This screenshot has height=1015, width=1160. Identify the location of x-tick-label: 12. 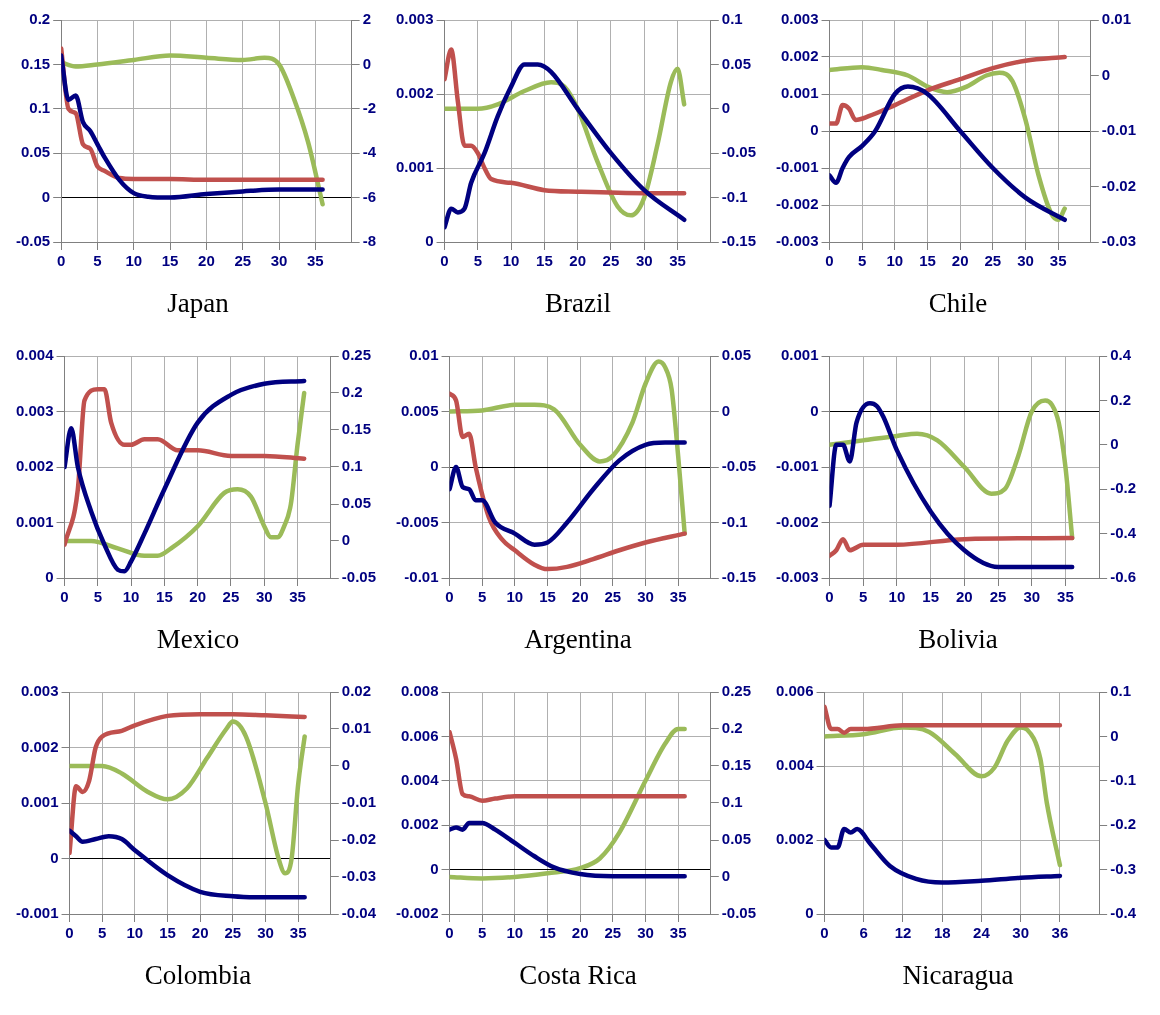
(903, 933).